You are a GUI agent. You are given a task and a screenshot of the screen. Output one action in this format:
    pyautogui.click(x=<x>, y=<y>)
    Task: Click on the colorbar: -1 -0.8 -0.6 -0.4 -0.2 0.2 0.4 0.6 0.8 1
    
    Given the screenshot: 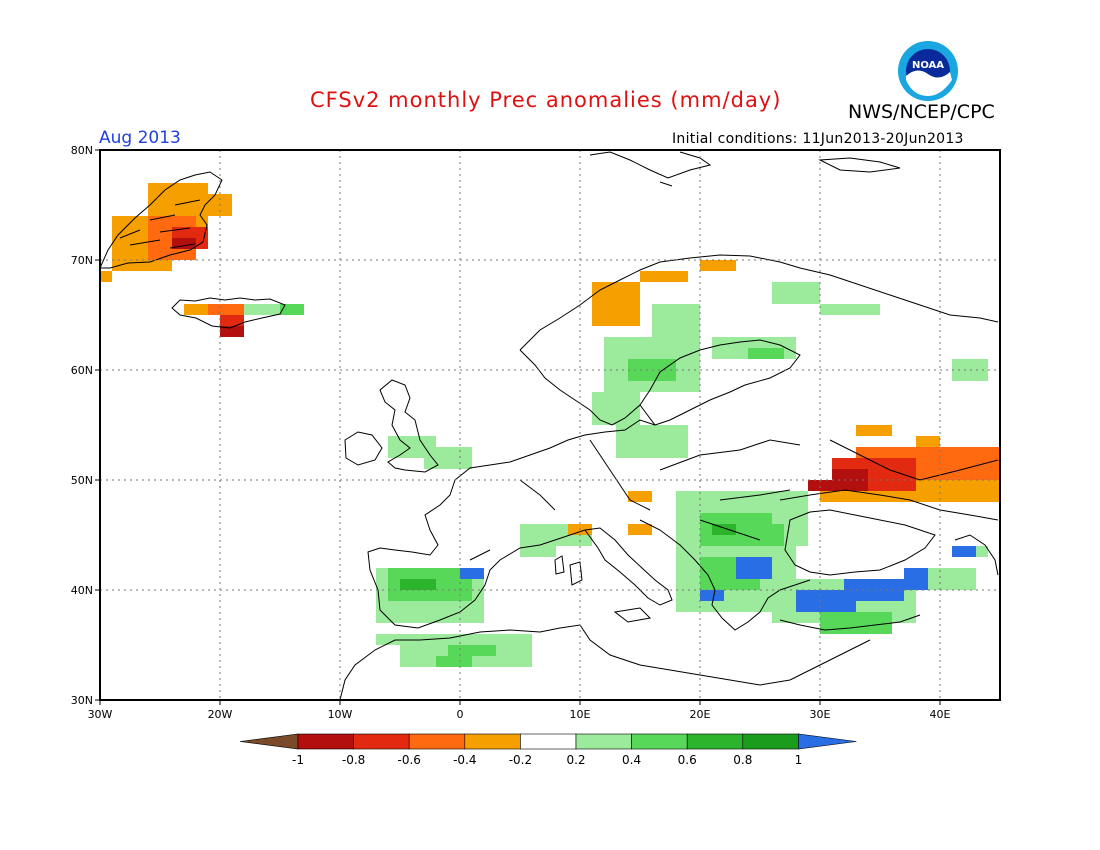 What is the action you would take?
    pyautogui.click(x=548, y=750)
    